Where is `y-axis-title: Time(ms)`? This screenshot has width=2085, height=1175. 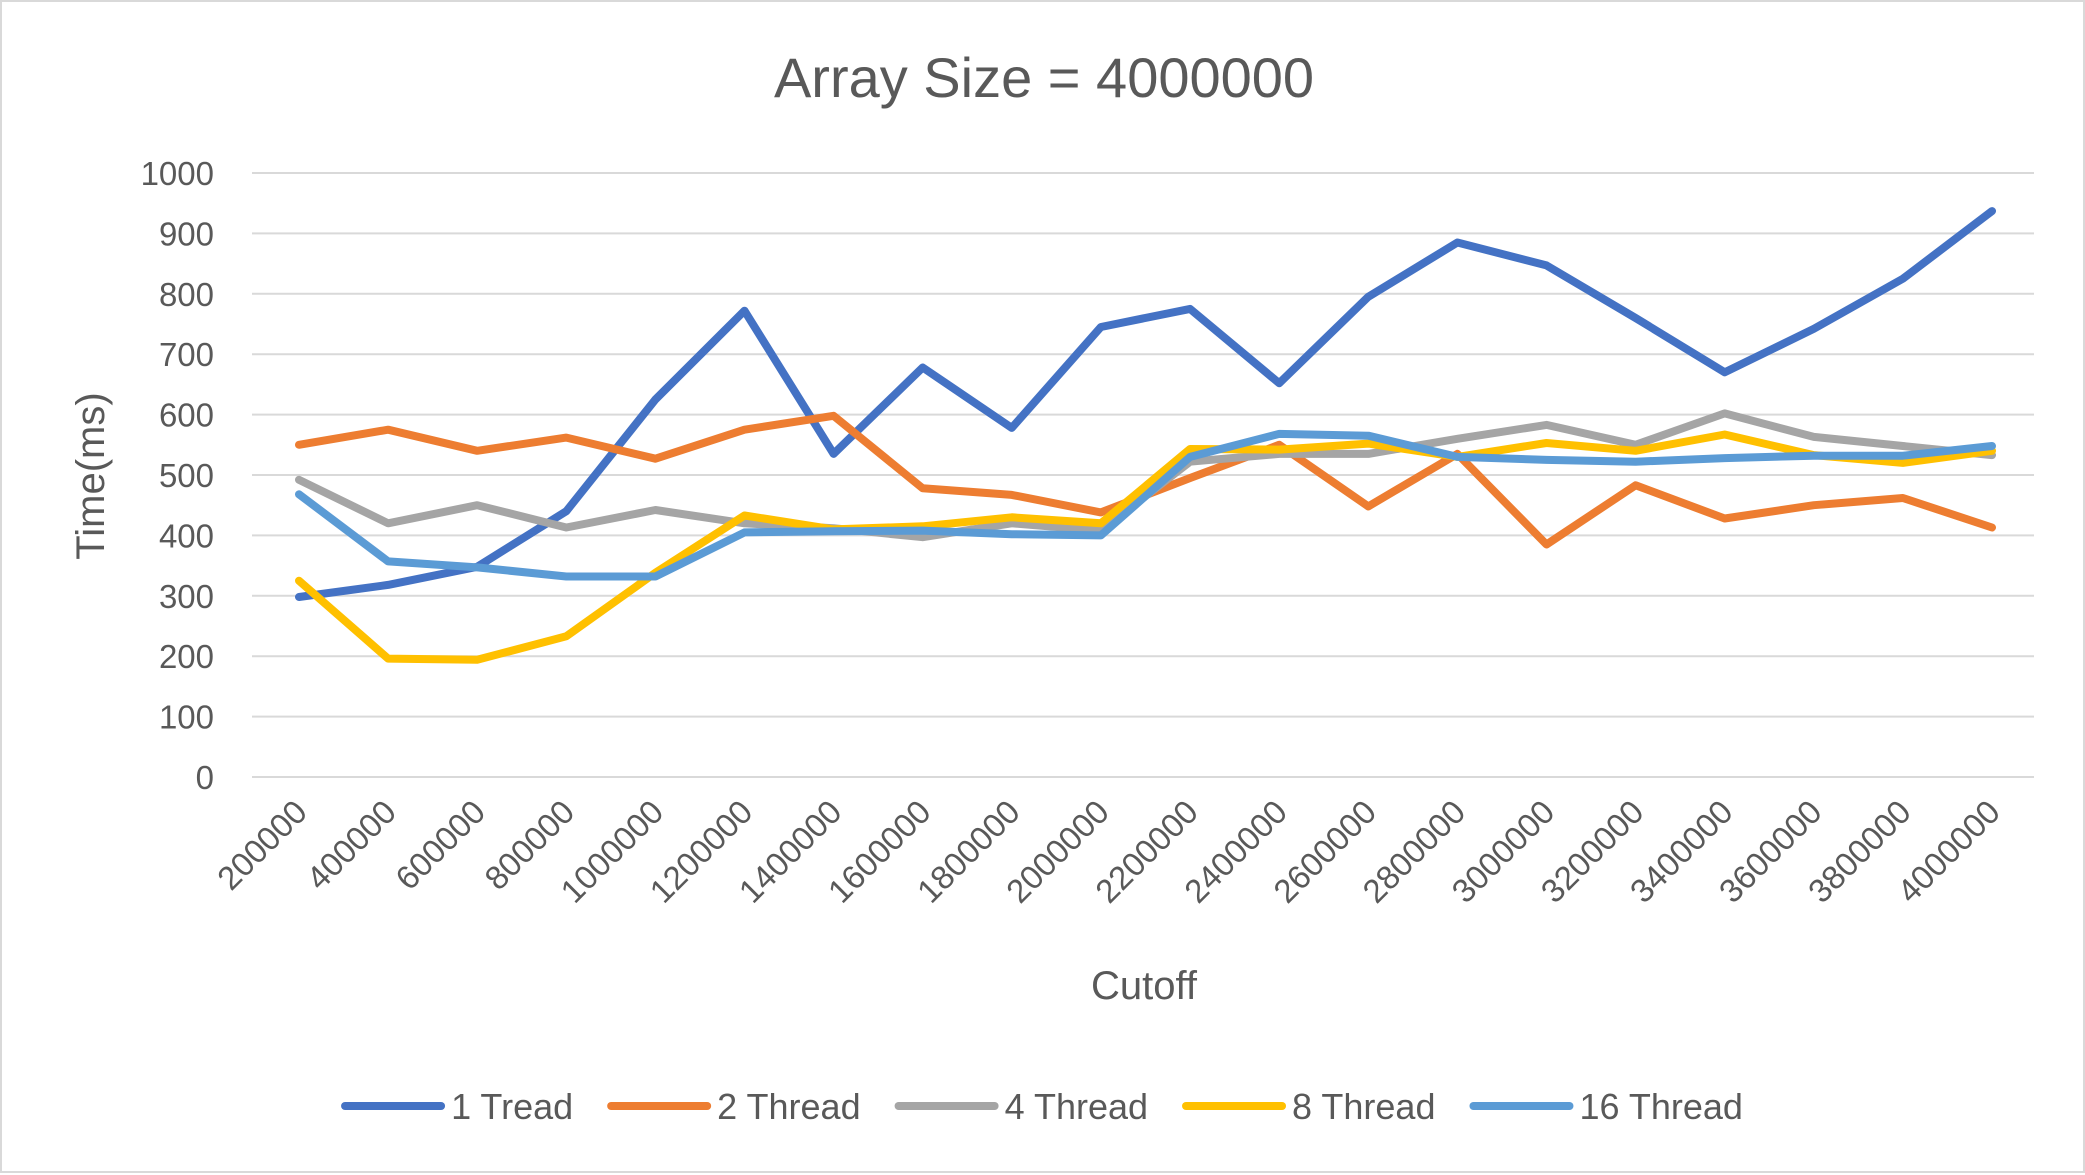 y-axis-title: Time(ms) is located at coordinates (91, 475).